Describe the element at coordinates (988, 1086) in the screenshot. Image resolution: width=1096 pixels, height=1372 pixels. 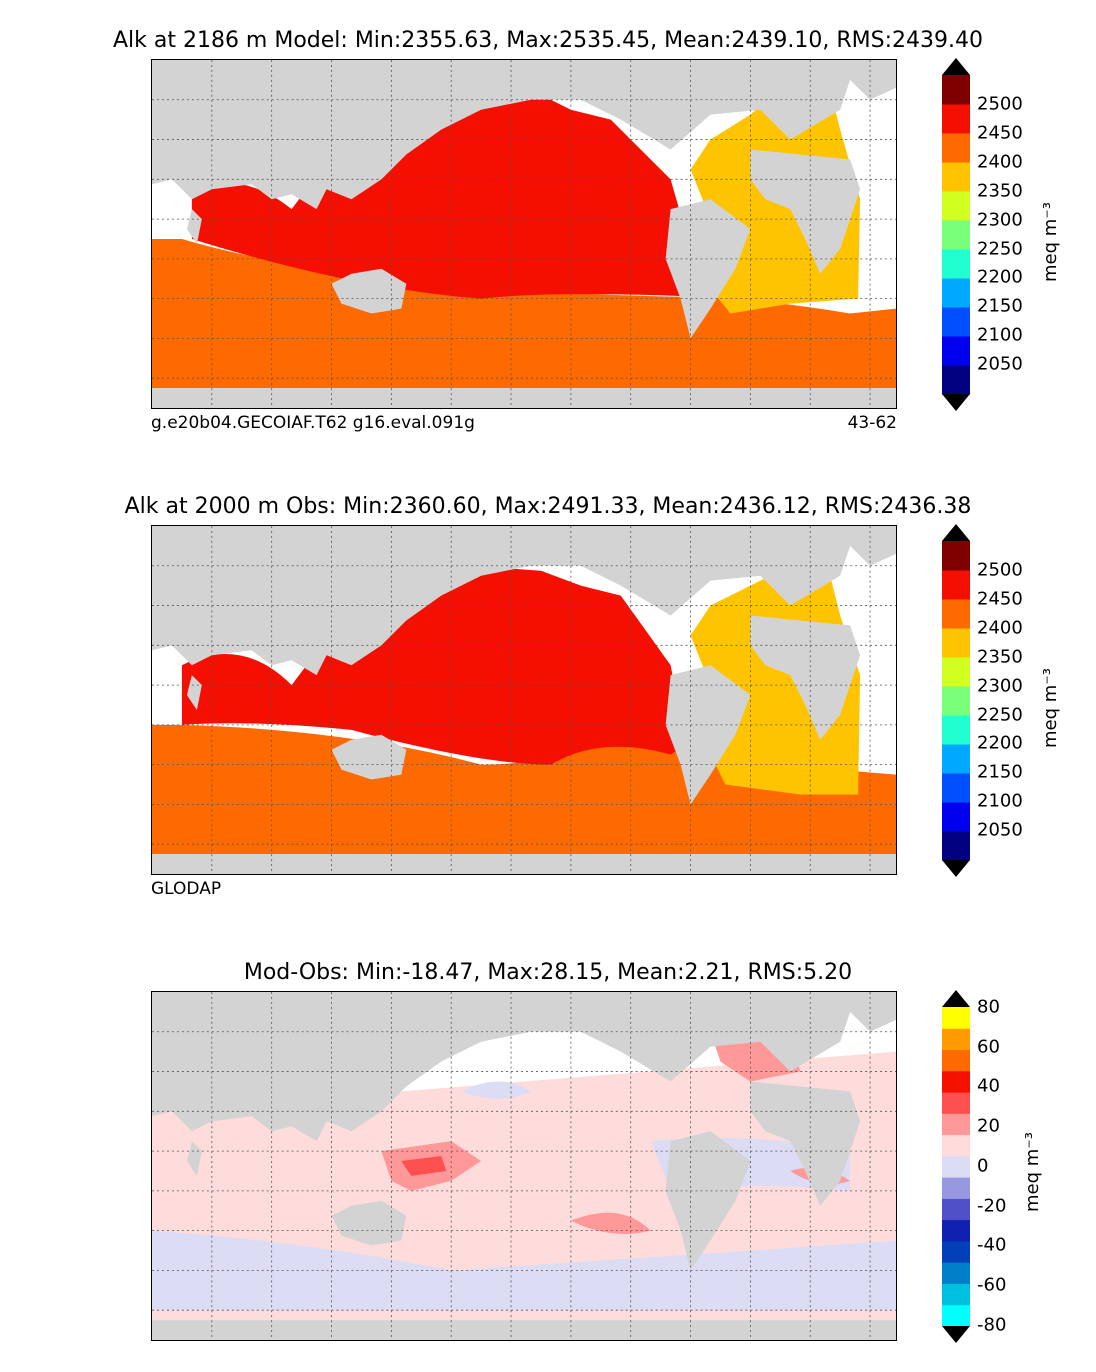
I see `tick-label: 40` at that location.